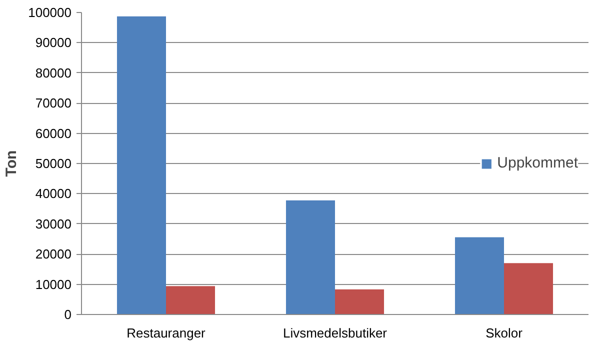 This screenshot has height=343, width=593. Describe the element at coordinates (53, 163) in the screenshot. I see `y-tick-label: 50000` at that location.